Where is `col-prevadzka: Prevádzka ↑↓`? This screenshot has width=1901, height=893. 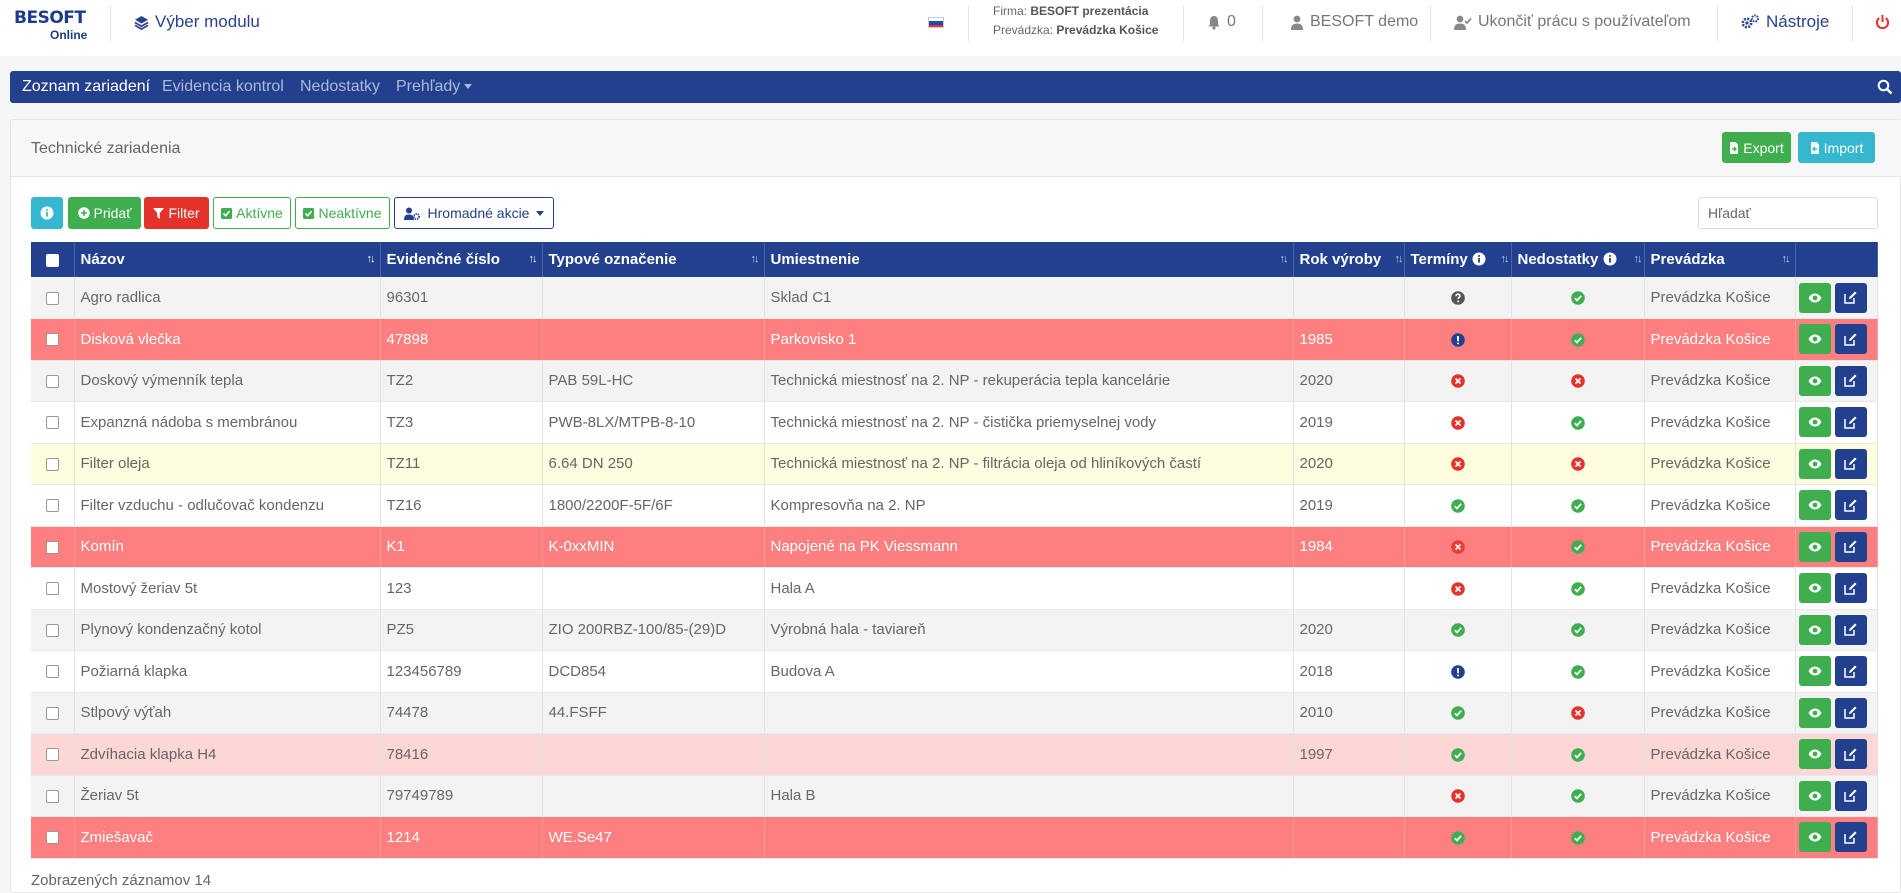 col-prevadzka: Prevádzka ↑↓ is located at coordinates (1720, 259).